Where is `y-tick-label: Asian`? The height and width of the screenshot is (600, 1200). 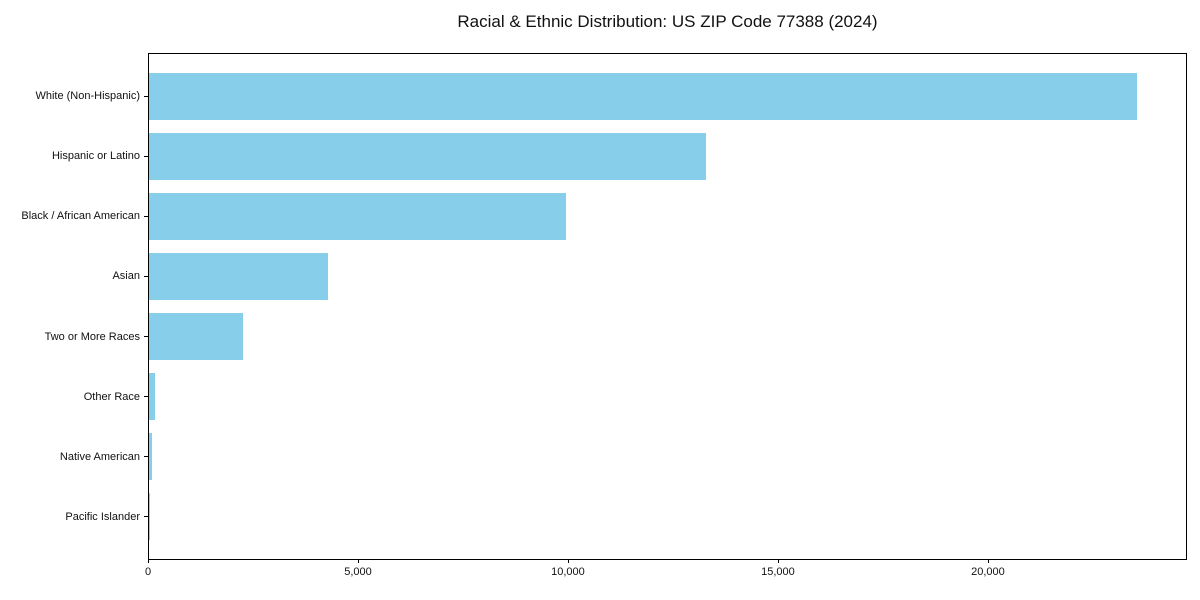
y-tick-label: Asian is located at coordinates (126, 276).